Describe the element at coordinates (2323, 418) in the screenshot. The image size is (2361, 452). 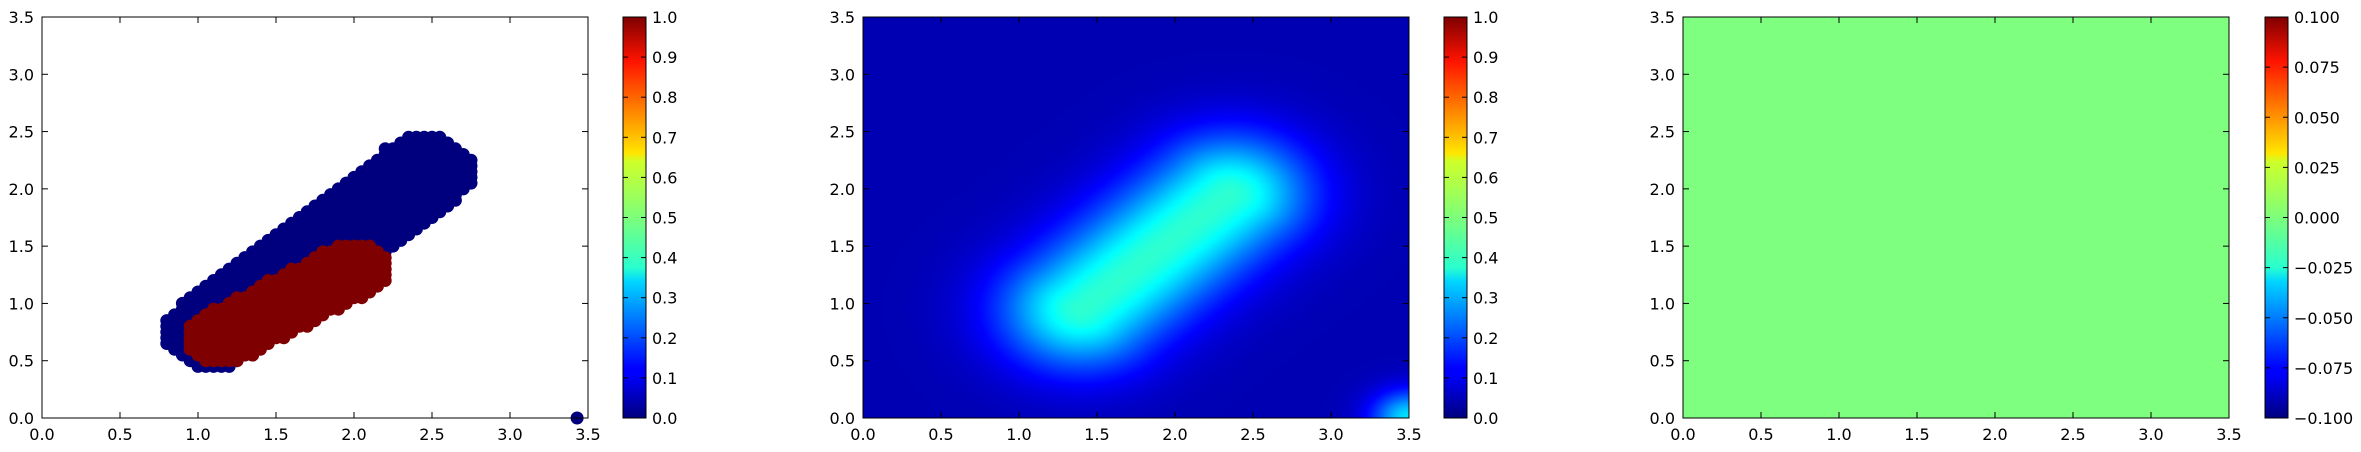
I see `colorbar-tick-label: −0.100` at that location.